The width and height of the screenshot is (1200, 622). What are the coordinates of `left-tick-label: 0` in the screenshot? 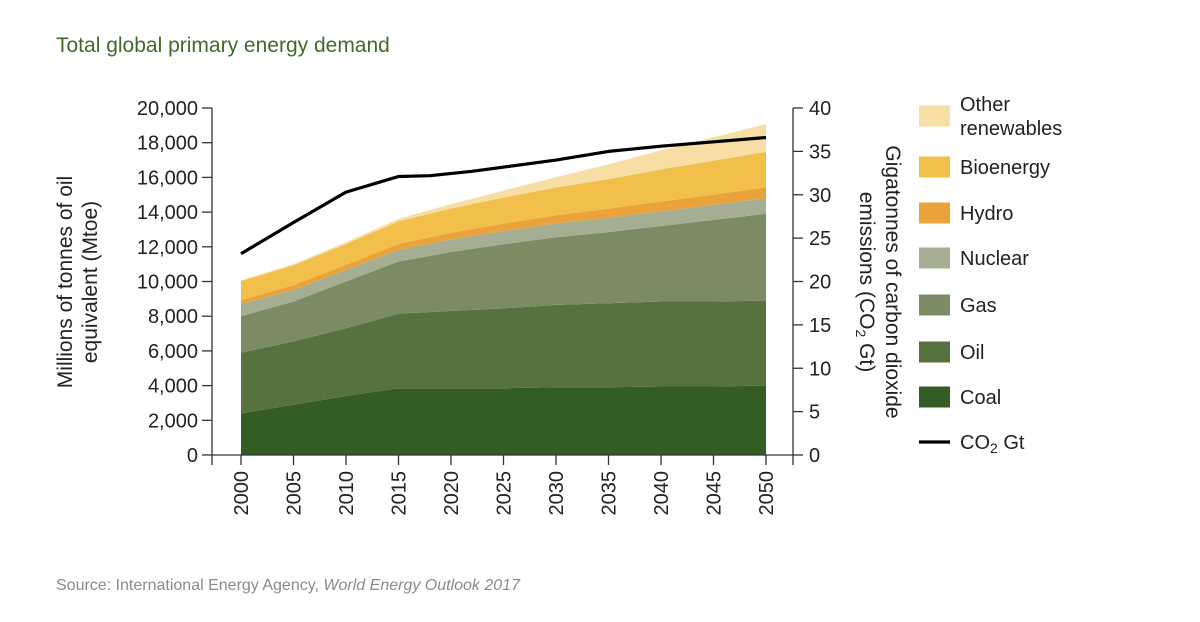 It's located at (192, 456).